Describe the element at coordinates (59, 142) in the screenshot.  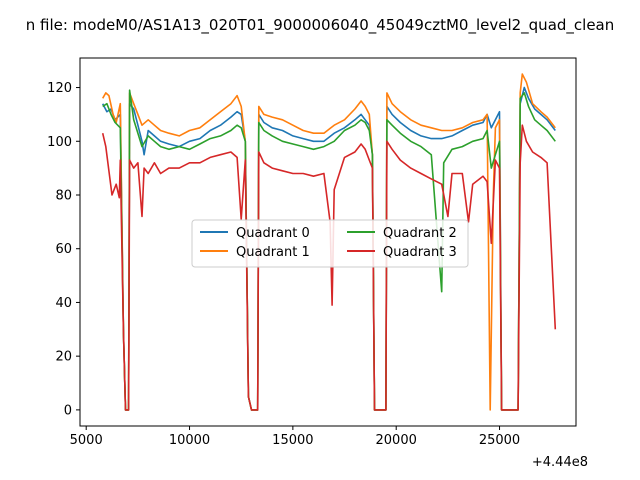
I see `y-tick-label: 100` at that location.